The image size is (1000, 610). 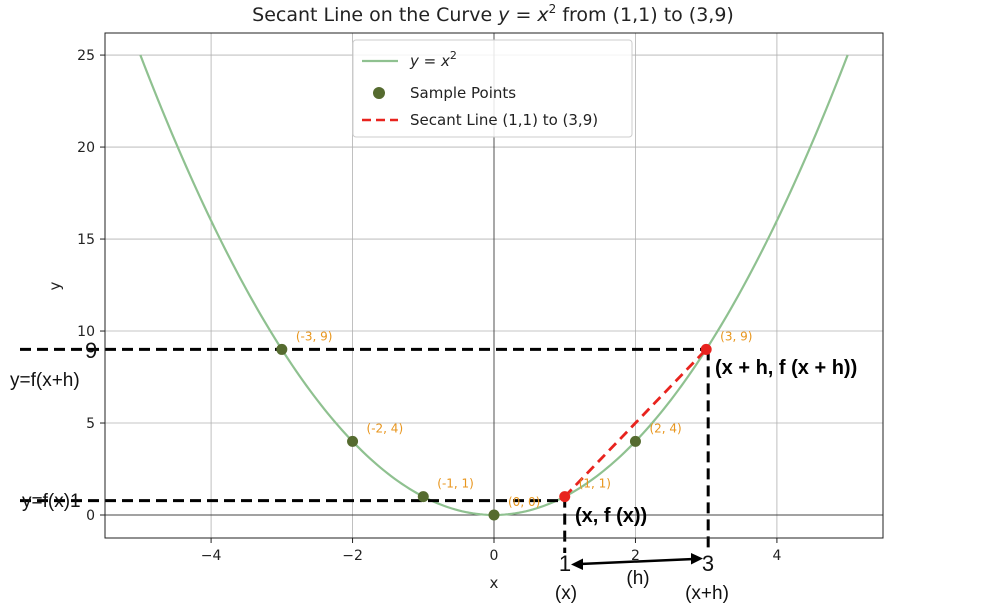 I want to click on legend-secant-label: Secant Line (1,1) to (3,9), so click(x=504, y=120).